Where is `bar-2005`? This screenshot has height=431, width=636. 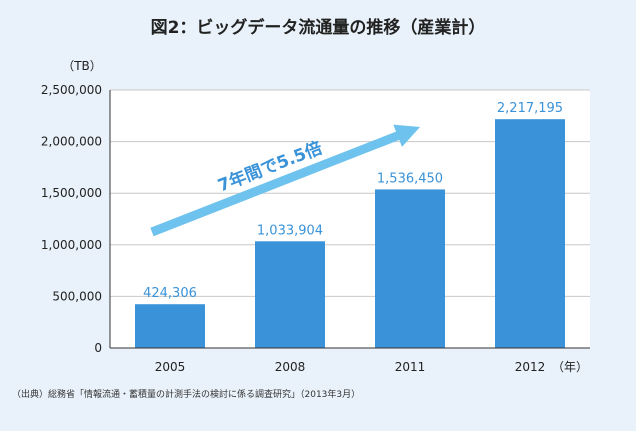 bar-2005 is located at coordinates (170, 326).